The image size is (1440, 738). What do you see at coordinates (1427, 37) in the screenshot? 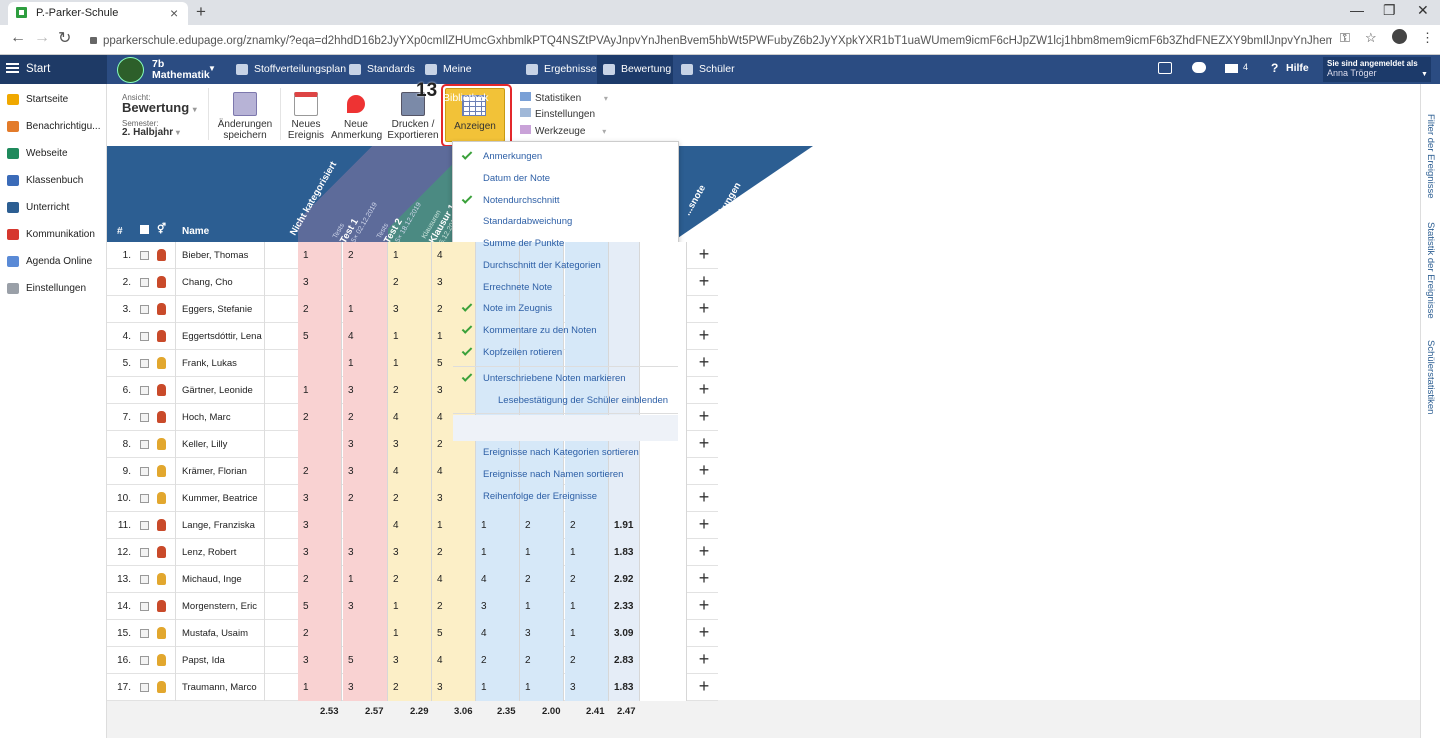
I see `browser-menu-icon: ⋮` at bounding box center [1427, 37].